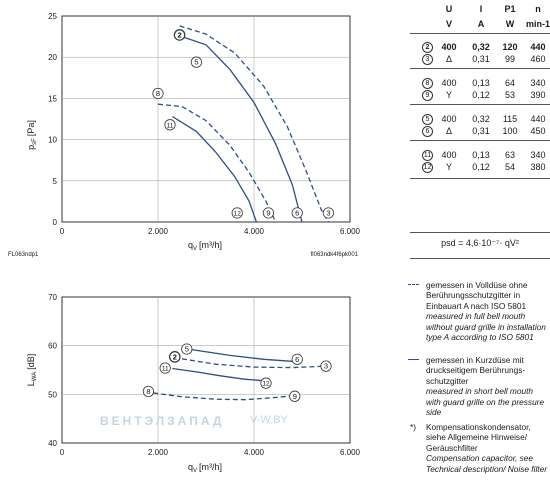 The height and width of the screenshot is (488, 550). Describe the element at coordinates (510, 119) in the screenshot. I see `cell-p: 115` at that location.